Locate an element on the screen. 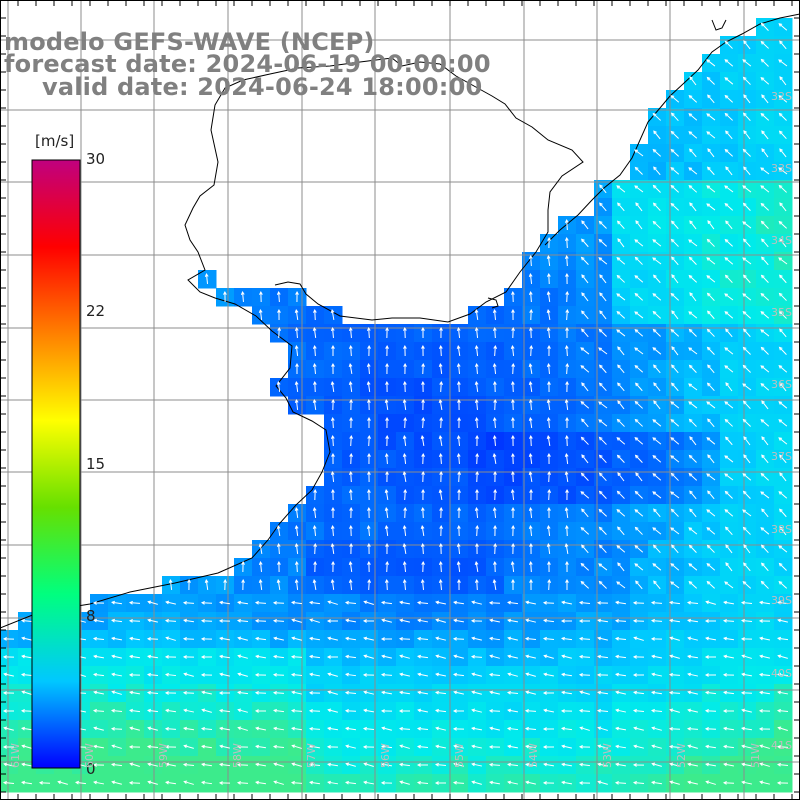 The height and width of the screenshot is (800, 800). lon-label: 51W is located at coordinates (755, 755).